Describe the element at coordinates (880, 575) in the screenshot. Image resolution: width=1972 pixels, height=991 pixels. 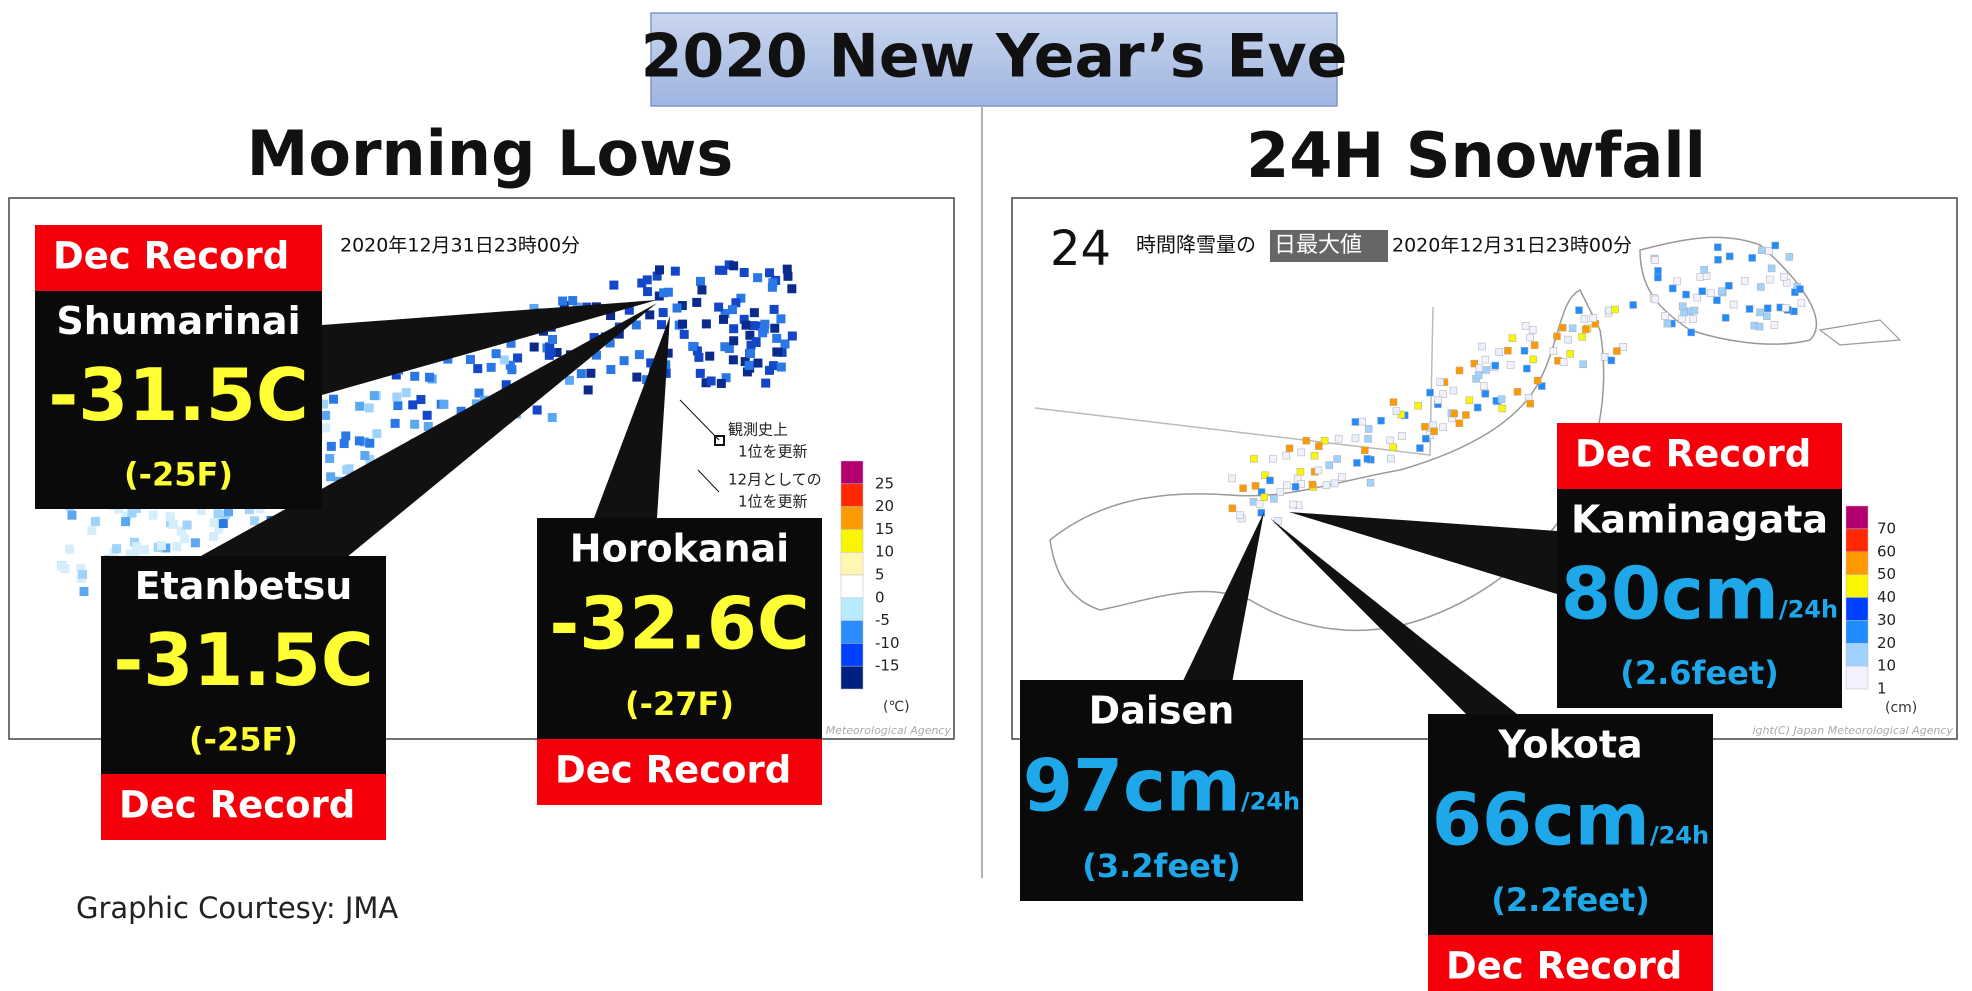
I see `legend-label: 5` at that location.